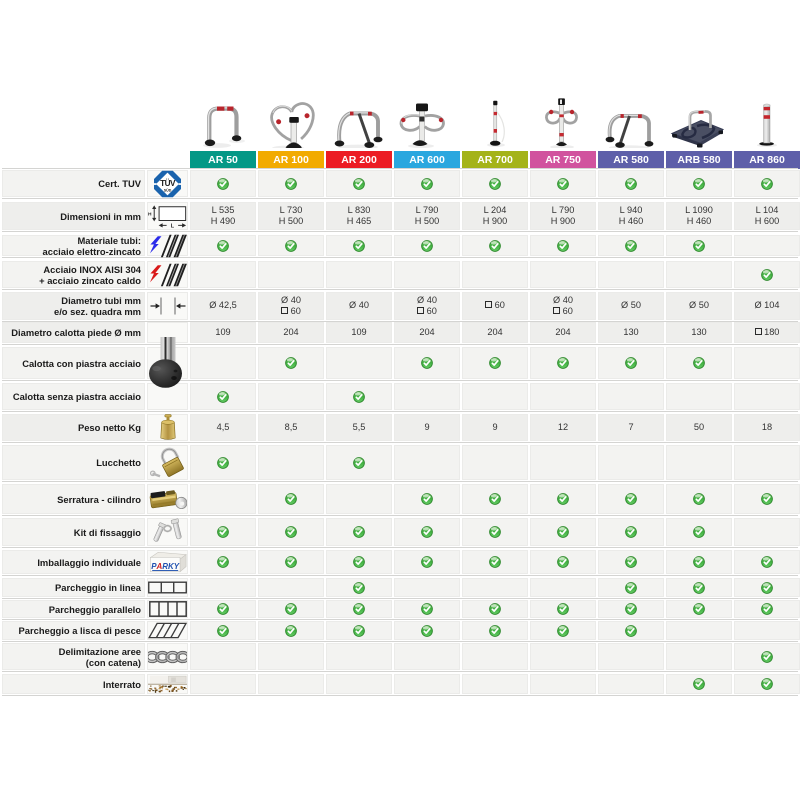 The image size is (800, 800). Describe the element at coordinates (165, 566) in the screenshot. I see `svg-text: PARKY` at that location.